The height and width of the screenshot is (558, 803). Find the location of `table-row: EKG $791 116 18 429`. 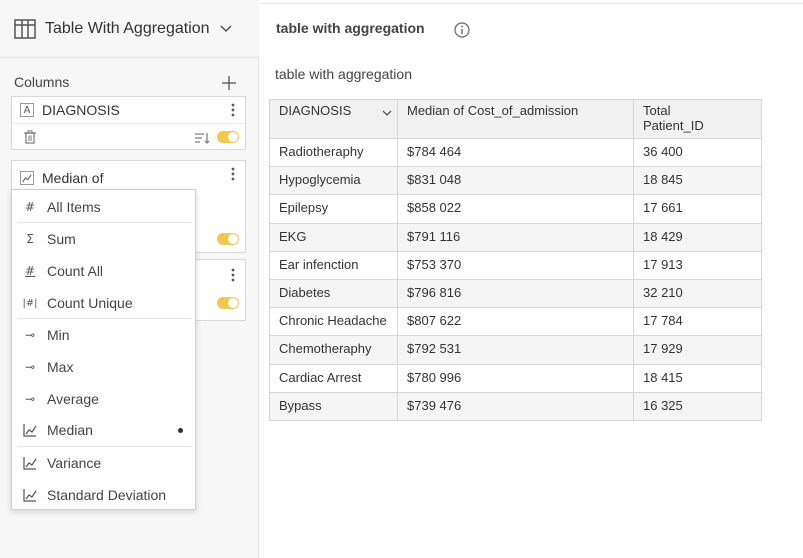

table-row: EKG $791 116 18 429 is located at coordinates (515, 237).